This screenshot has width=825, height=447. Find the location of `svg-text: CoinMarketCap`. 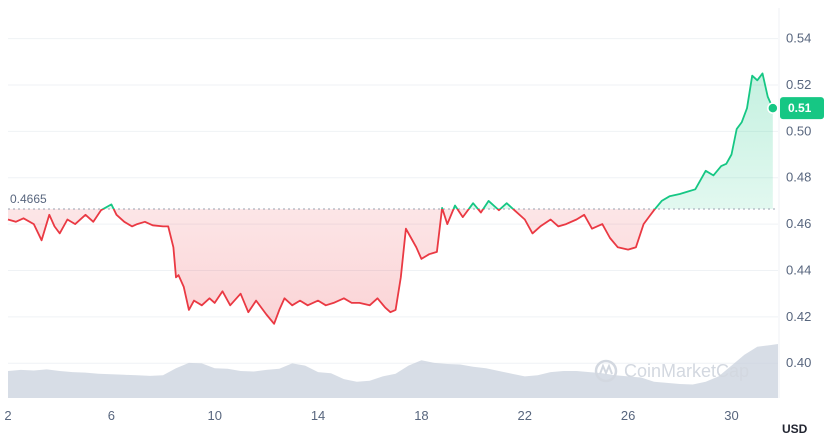

svg-text: CoinMarketCap is located at coordinates (686, 371).